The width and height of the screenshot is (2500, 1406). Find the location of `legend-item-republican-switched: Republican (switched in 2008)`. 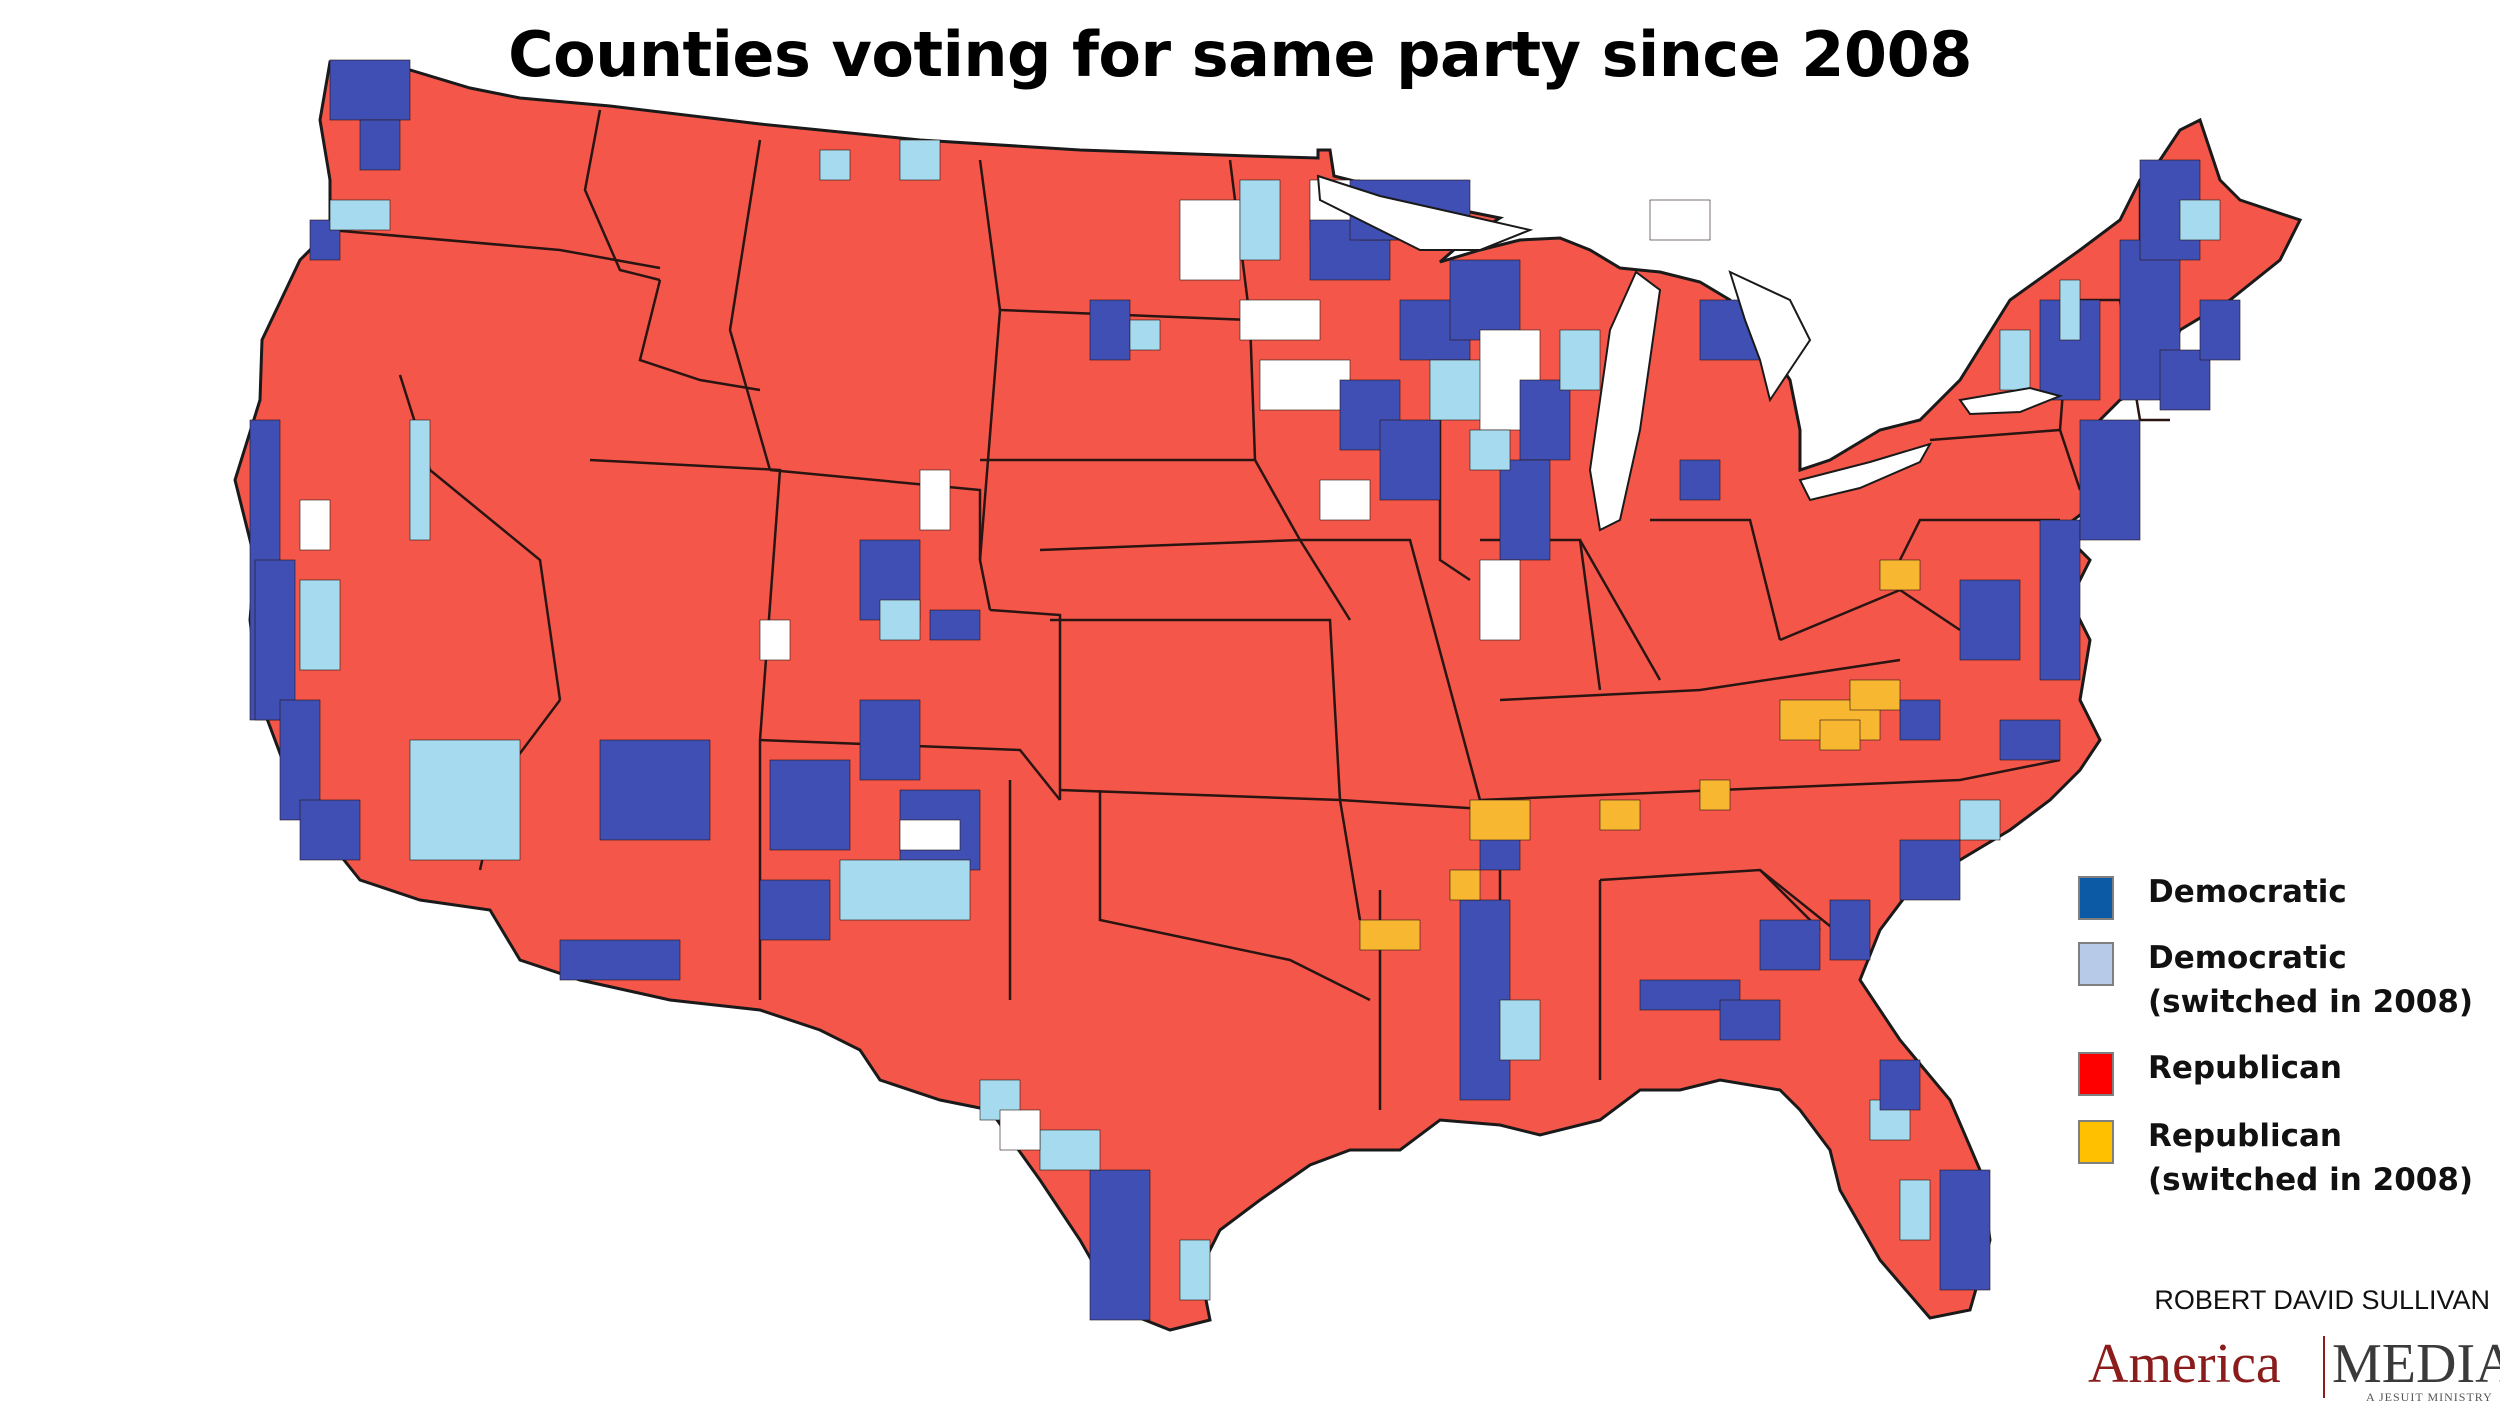

legend-item-republican-switched: Republican (switched in 2008) is located at coordinates (2288, 1169).